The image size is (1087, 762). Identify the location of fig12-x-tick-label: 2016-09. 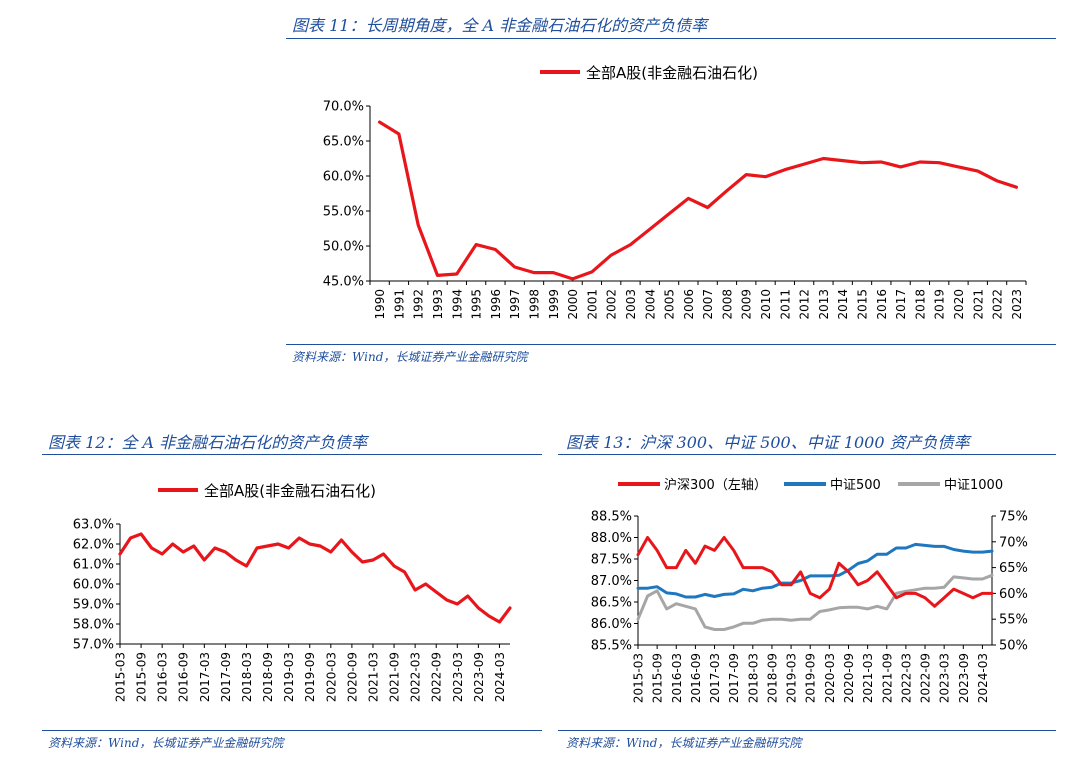
(184, 677).